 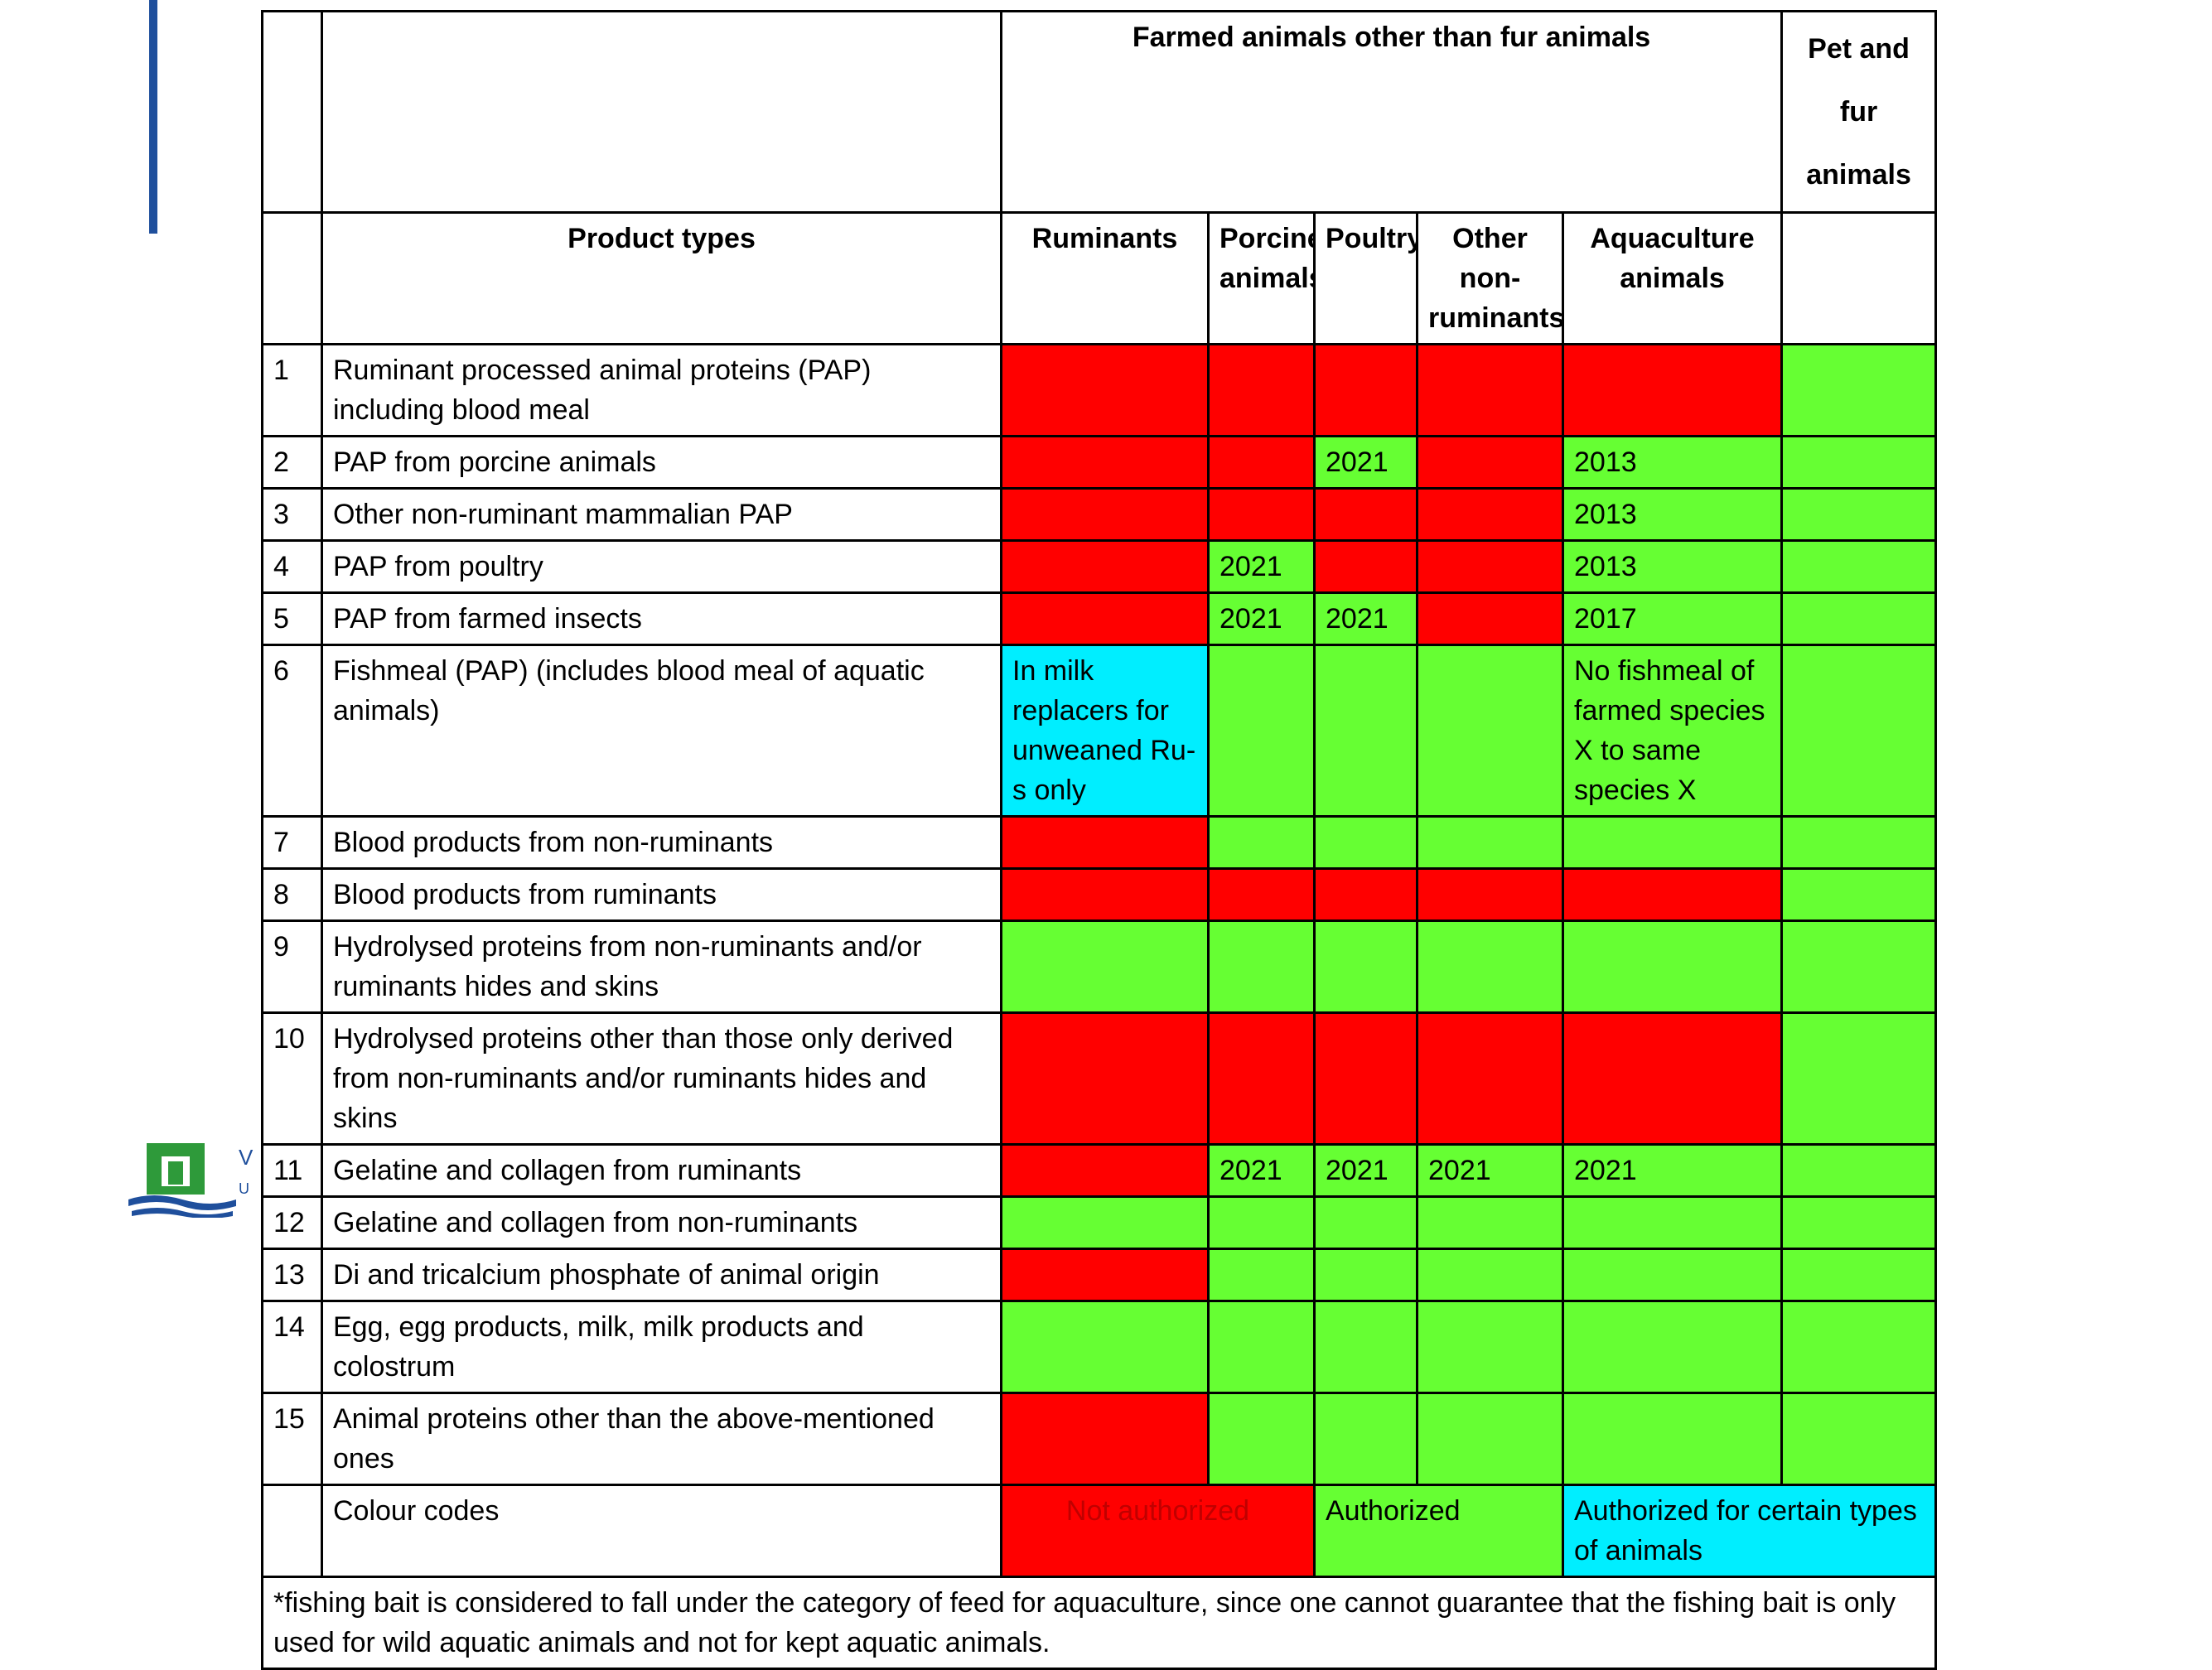 I want to click on row-product-label: PAP from farmed insects, so click(x=661, y=618).